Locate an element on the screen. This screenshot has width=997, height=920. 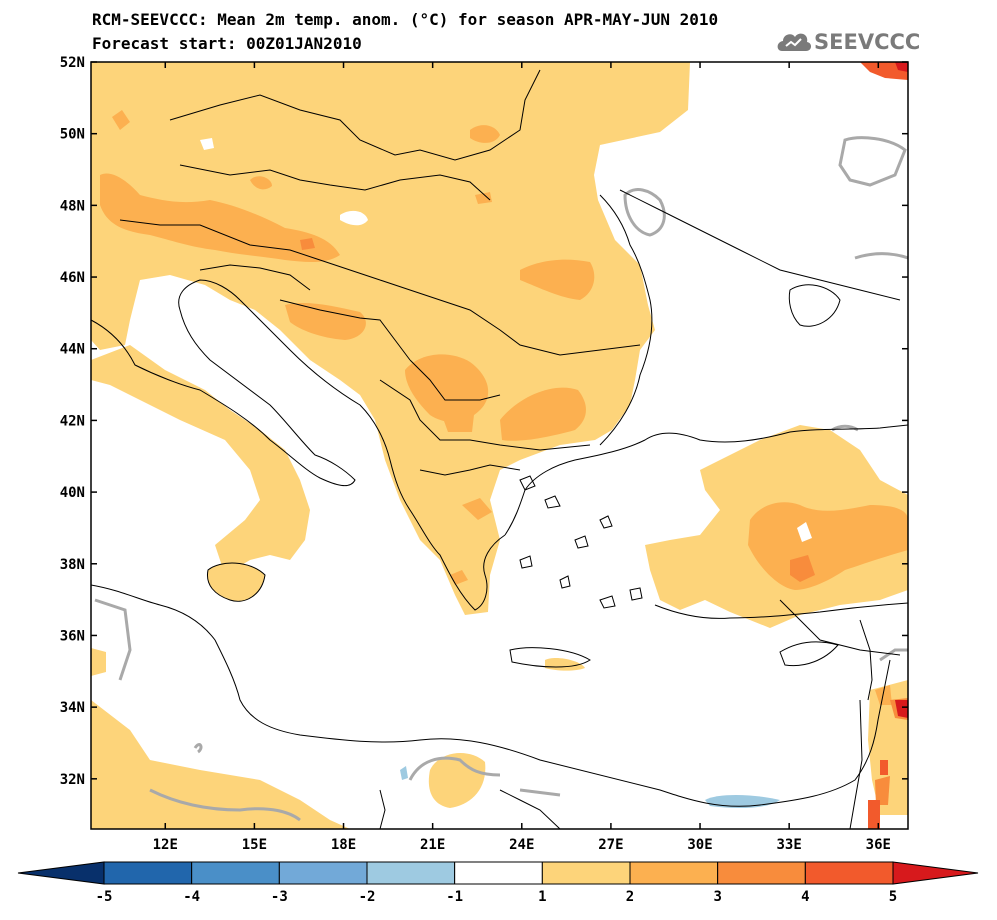
forecast-start-label: Forecast start: 00Z01JAN2010 is located at coordinates (227, 43).